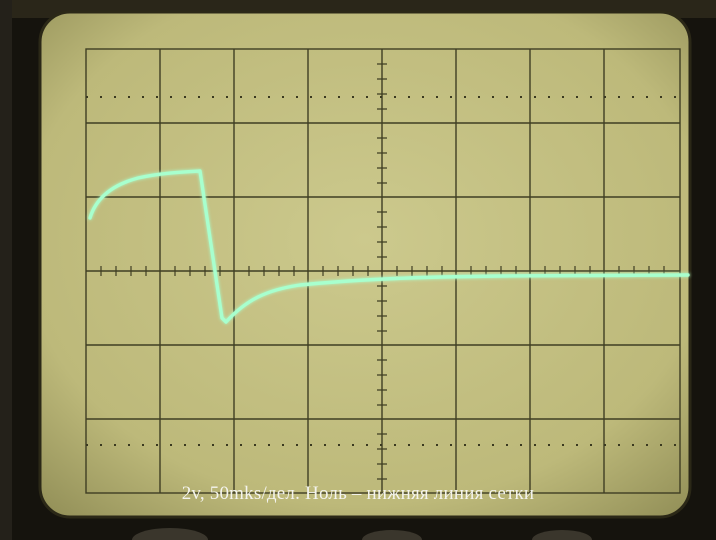  Describe the element at coordinates (392, 535) in the screenshot. I see `knob-center` at that location.